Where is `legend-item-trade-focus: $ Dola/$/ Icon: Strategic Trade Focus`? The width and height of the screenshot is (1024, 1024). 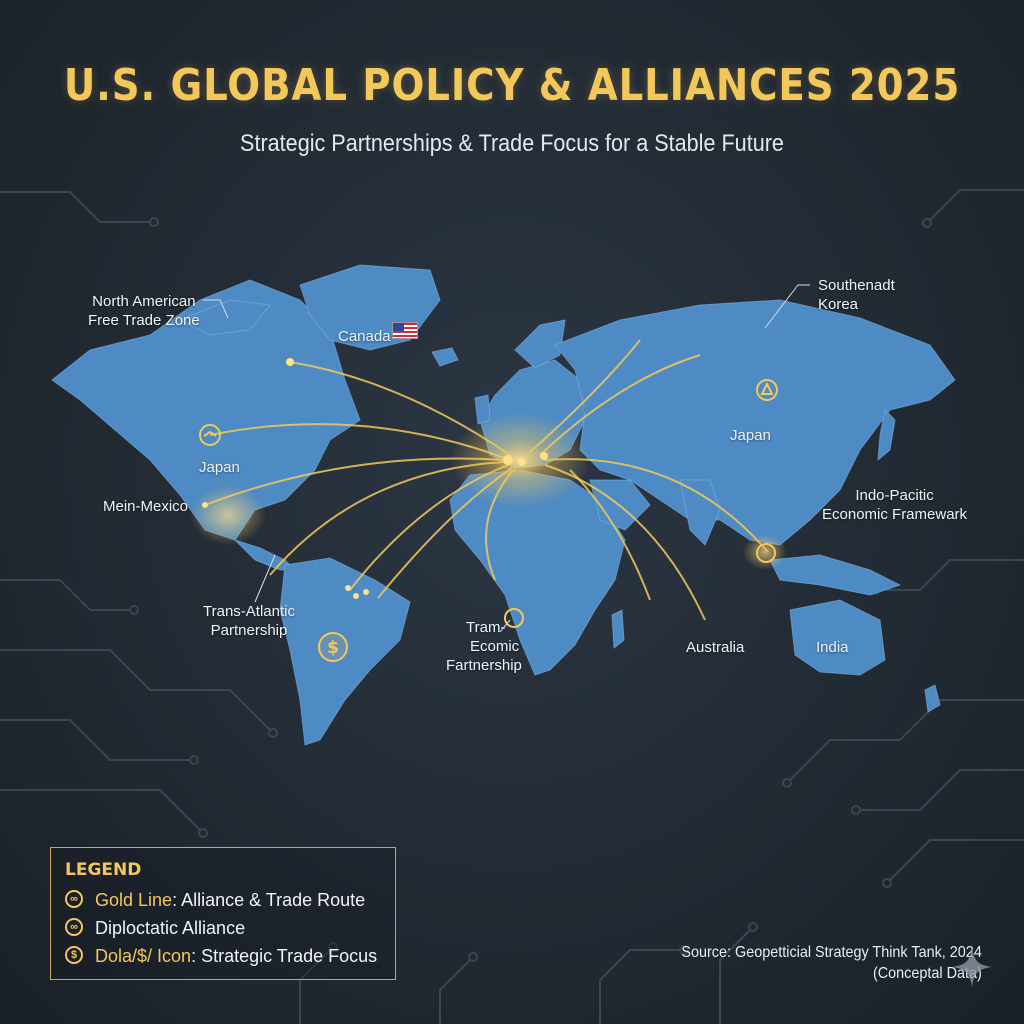
legend-item-trade-focus: $ Dola/$/ Icon: Strategic Trade Focus is located at coordinates (221, 958).